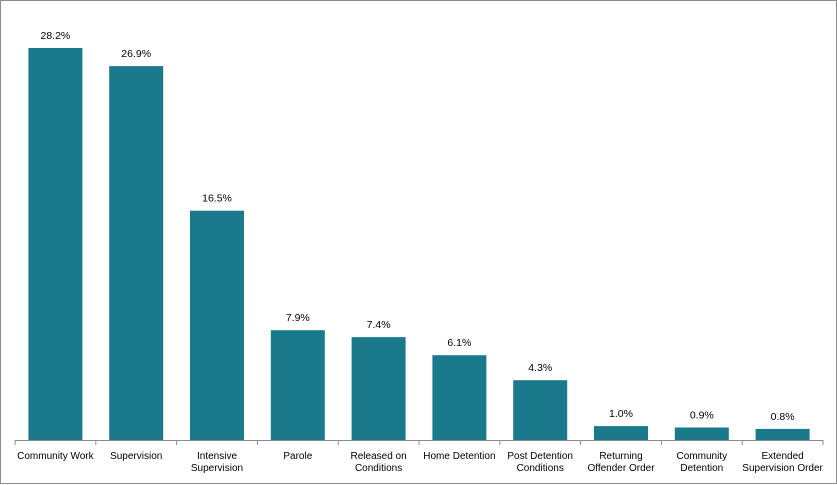 The height and width of the screenshot is (485, 837). What do you see at coordinates (379, 456) in the screenshot?
I see `category-label-4-line-0: Released on` at bounding box center [379, 456].